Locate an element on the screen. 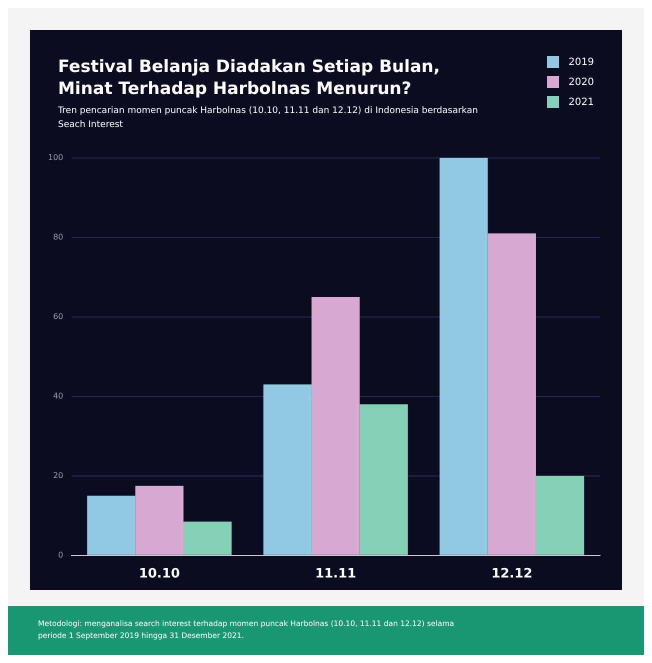  y-tick-label: 40 is located at coordinates (58, 395).